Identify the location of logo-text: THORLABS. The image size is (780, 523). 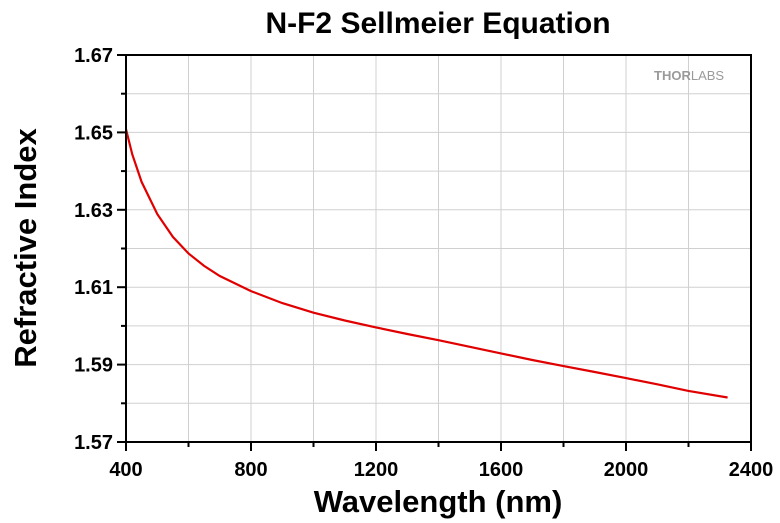
(689, 75).